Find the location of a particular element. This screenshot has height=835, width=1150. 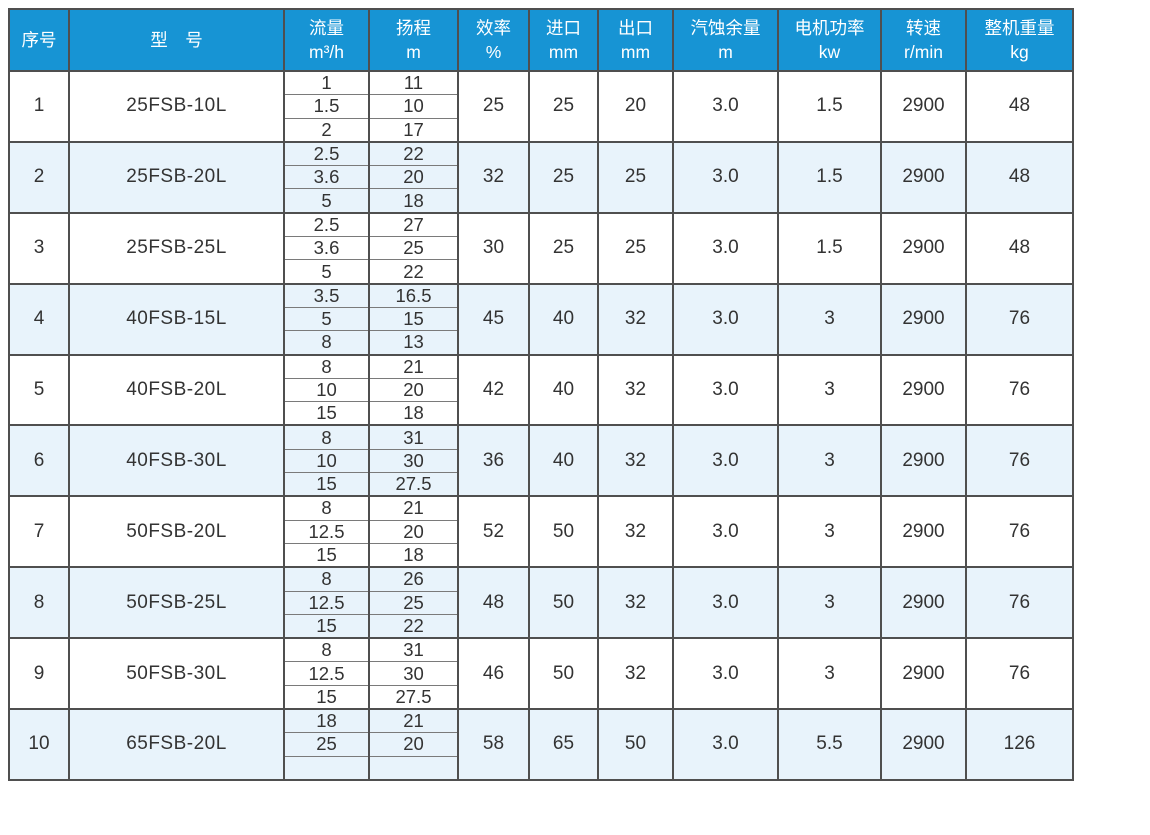

col-header-line: 电机功率 is located at coordinates (829, 27).